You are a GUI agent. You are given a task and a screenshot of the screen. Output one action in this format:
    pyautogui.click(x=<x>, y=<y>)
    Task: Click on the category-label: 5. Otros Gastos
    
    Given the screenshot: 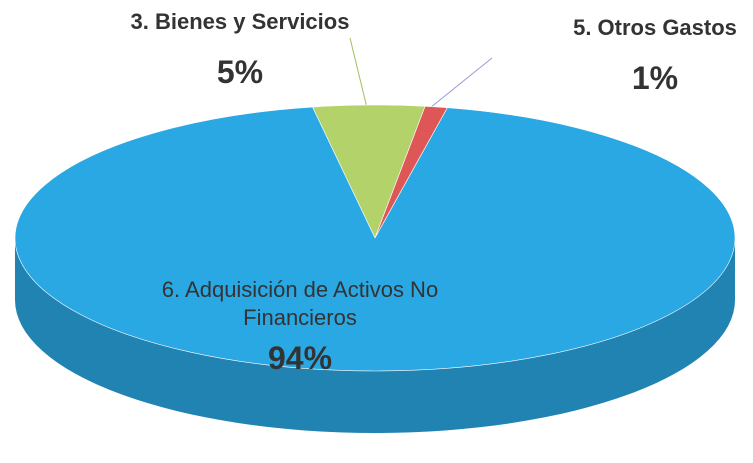 What is the action you would take?
    pyautogui.click(x=655, y=27)
    